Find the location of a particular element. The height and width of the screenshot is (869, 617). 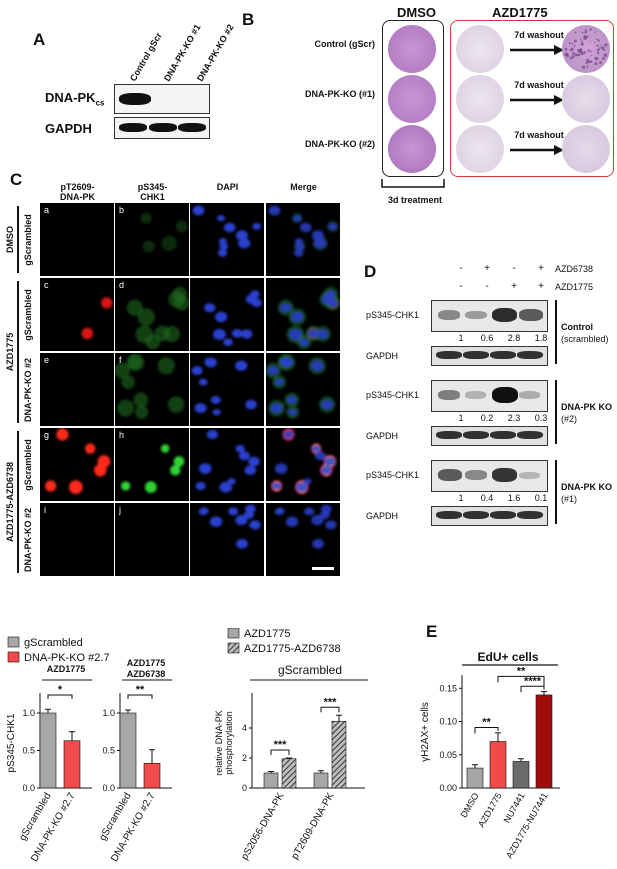

if-image: e is located at coordinates (77, 389).